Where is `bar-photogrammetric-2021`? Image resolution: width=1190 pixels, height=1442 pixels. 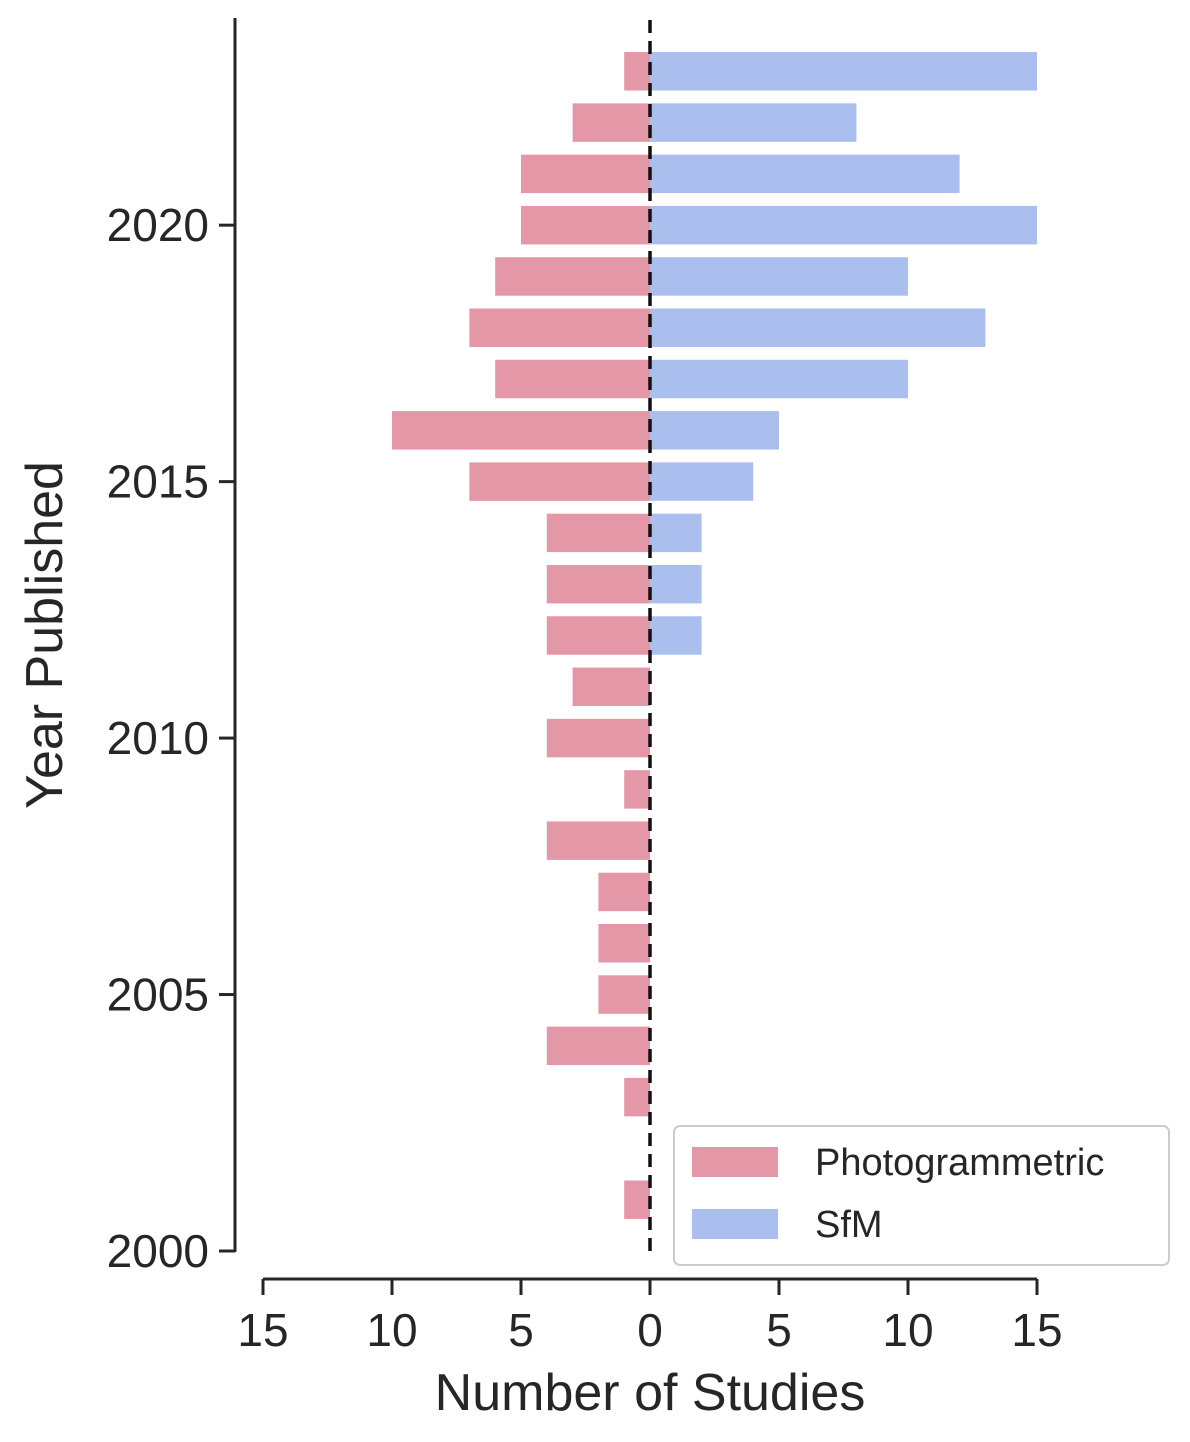
bar-photogrammetric-2021 is located at coordinates (585, 174).